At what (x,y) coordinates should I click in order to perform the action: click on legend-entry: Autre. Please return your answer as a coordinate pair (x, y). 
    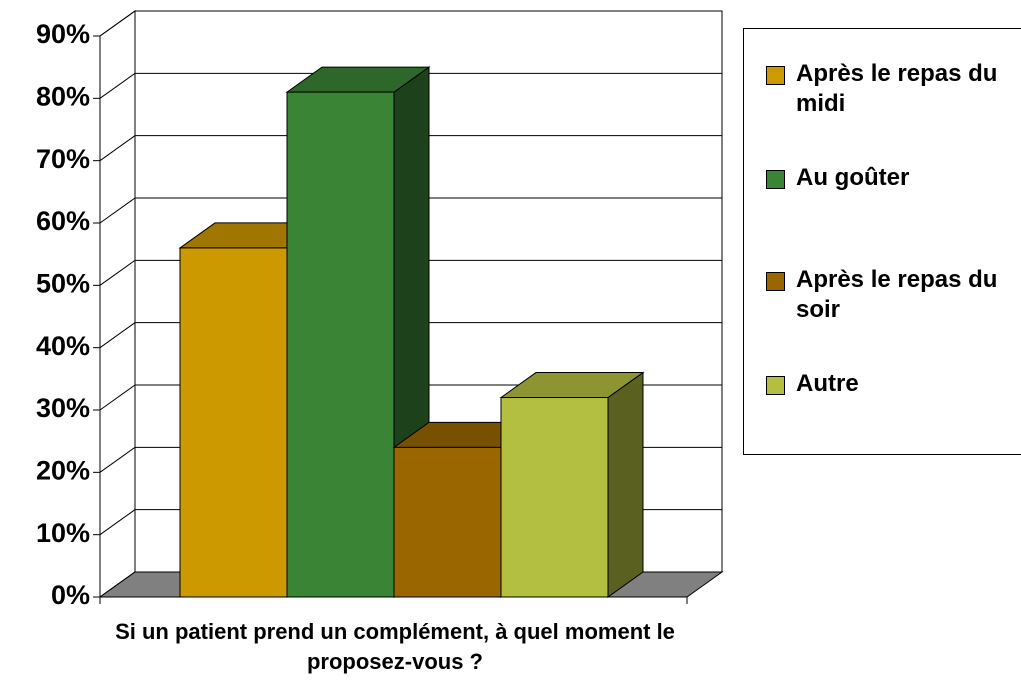
    Looking at the image, I should click on (893, 384).